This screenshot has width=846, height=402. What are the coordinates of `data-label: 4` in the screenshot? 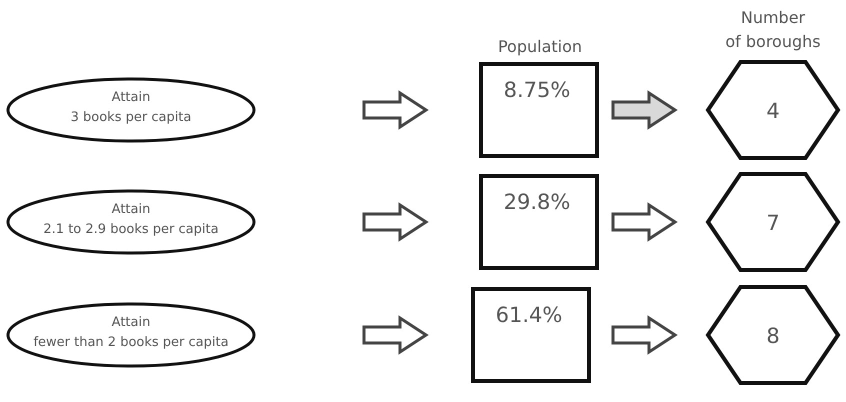 It's located at (773, 111).